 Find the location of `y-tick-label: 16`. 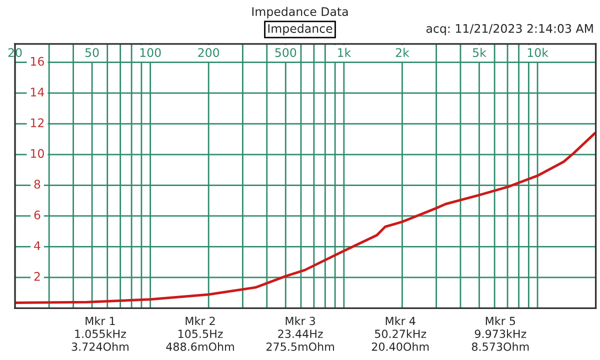

y-tick-label: 16 is located at coordinates (37, 61).